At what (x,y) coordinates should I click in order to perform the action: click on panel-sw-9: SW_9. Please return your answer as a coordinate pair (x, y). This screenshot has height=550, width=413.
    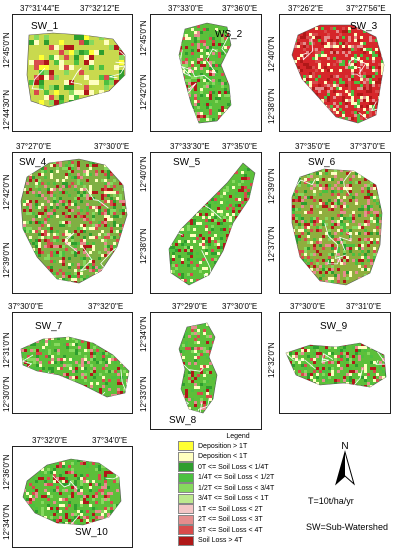
    Looking at the image, I should click on (335, 363).